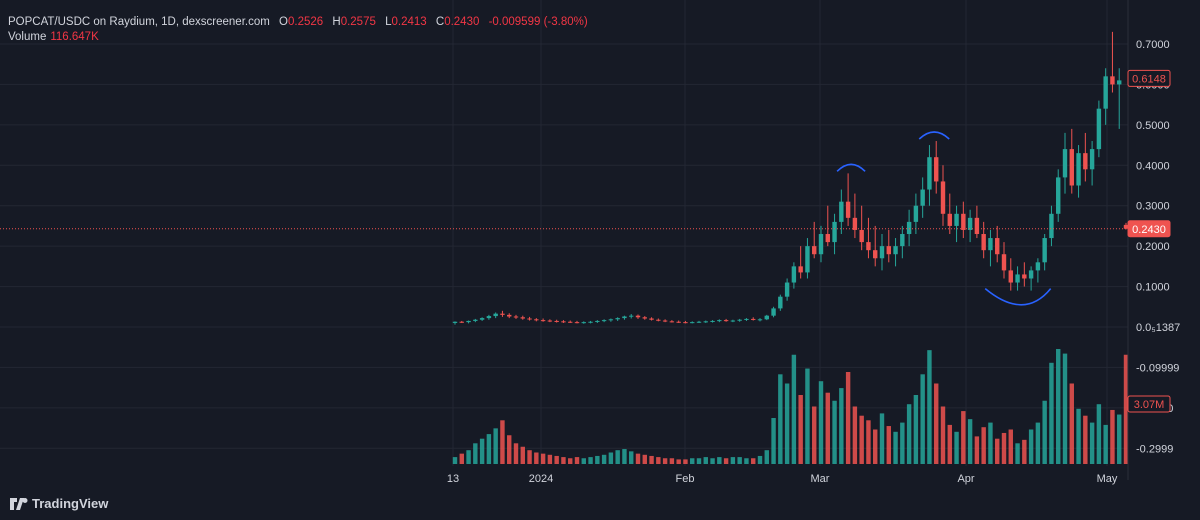  Describe the element at coordinates (53, 37) in the screenshot. I see `volume-legend: Volume 116.647K` at that location.